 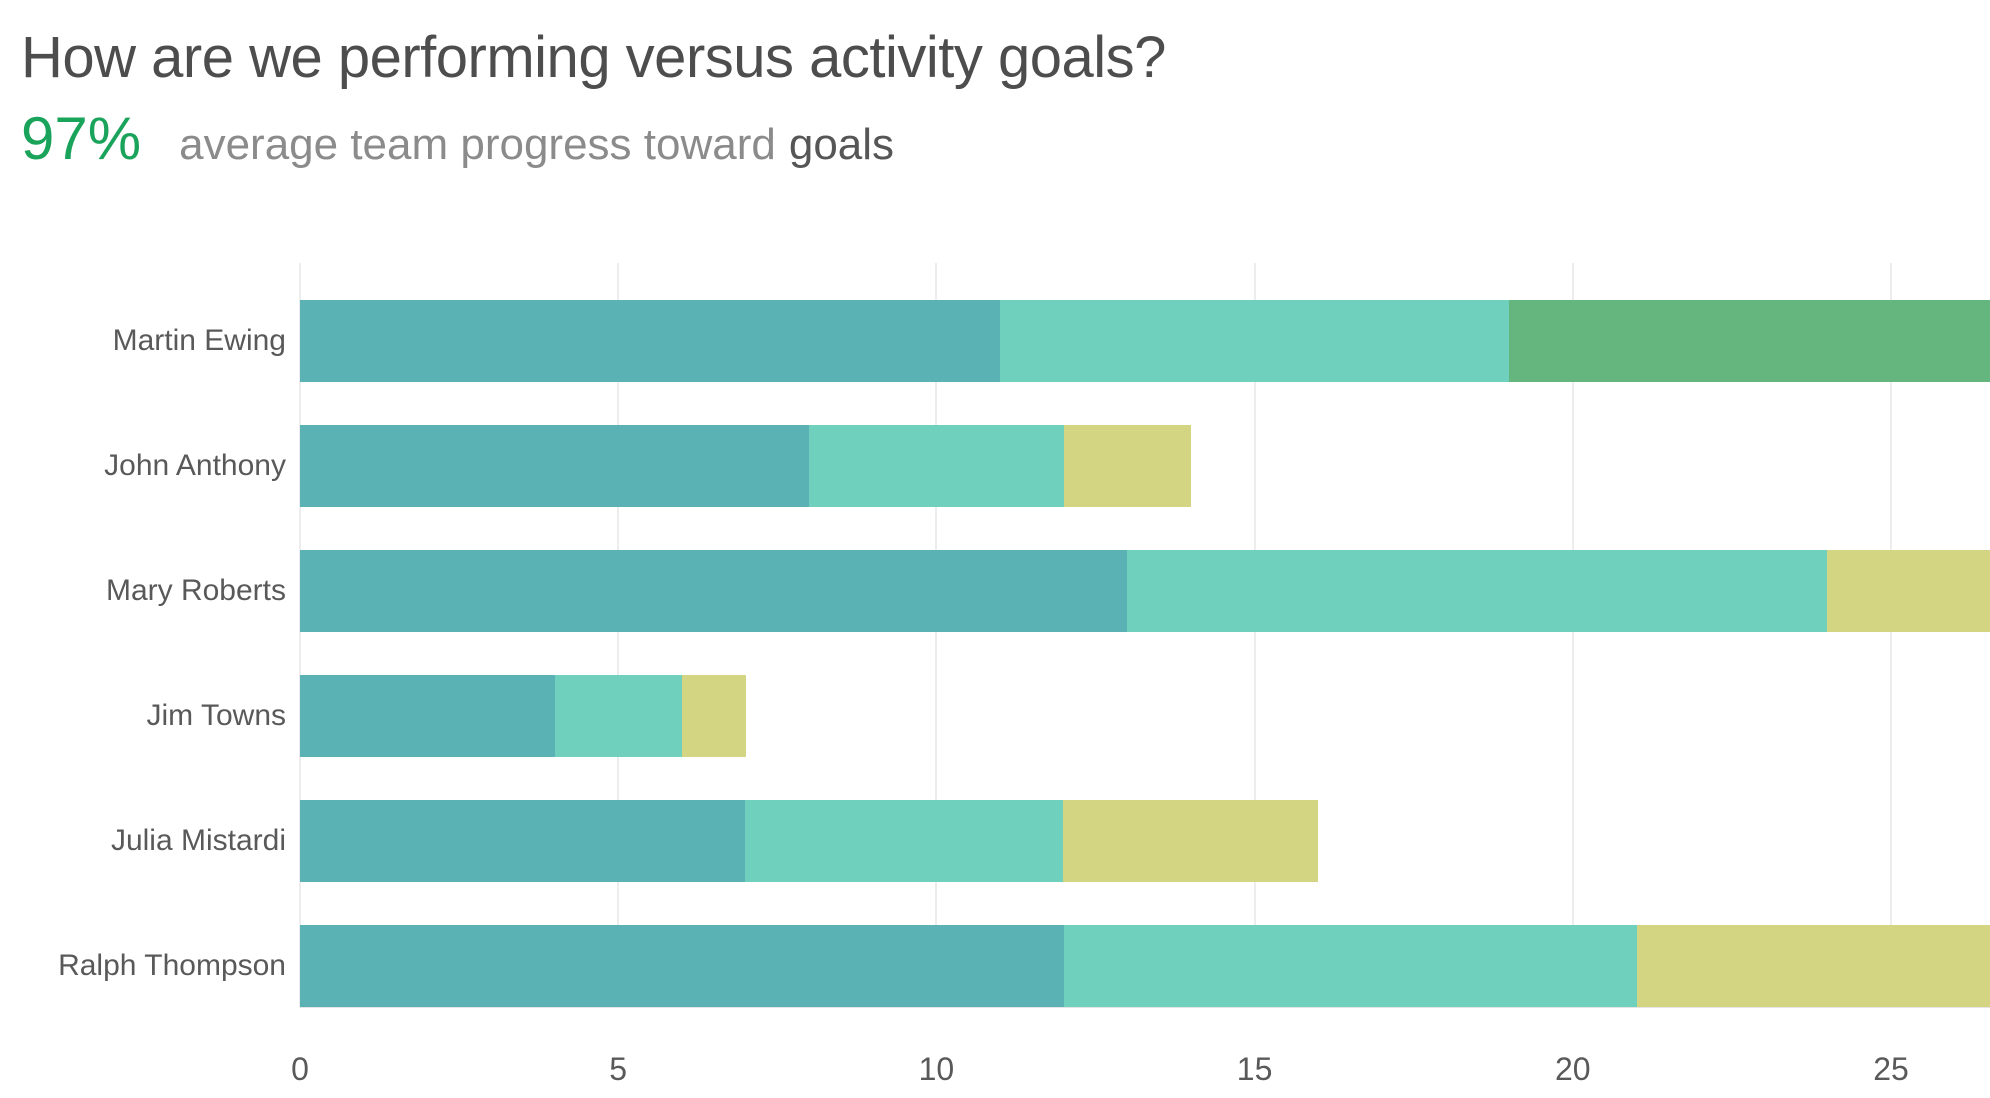 I want to click on x-axis-baseline, so click(x=1145, y=1007).